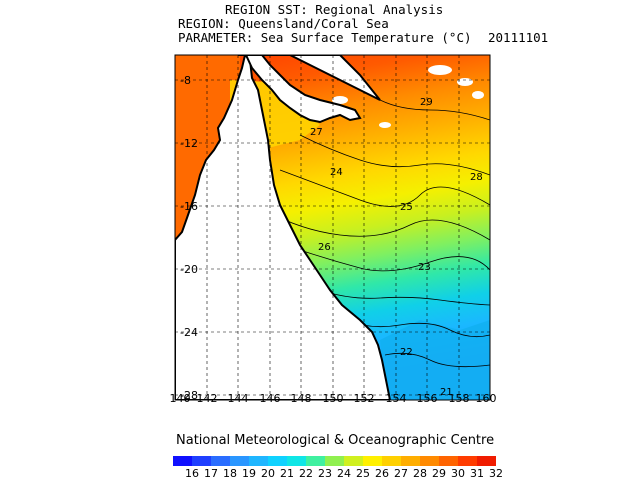  I want to click on colorbar-label: 29, so click(439, 473).